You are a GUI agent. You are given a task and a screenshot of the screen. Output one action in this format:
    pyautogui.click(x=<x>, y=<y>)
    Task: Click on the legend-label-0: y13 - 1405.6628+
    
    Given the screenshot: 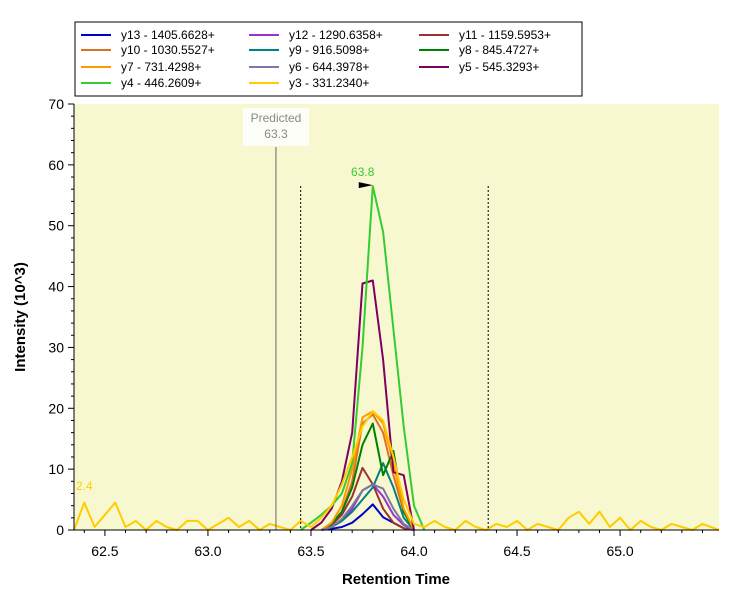 What is the action you would take?
    pyautogui.click(x=168, y=35)
    